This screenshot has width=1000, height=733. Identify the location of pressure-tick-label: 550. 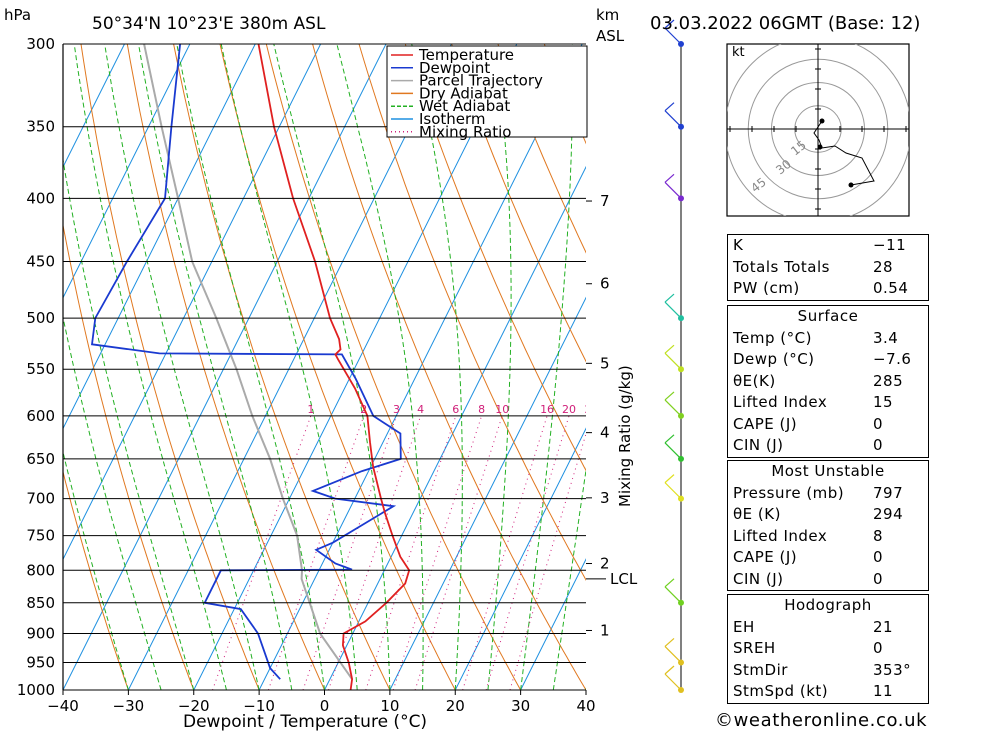
(40, 369).